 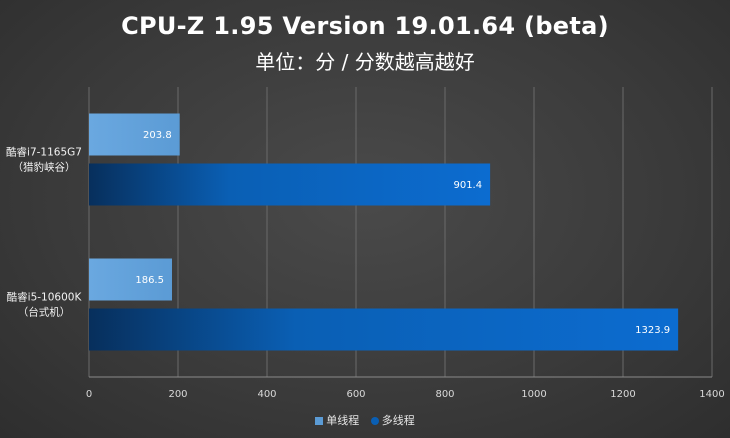 What do you see at coordinates (365, 26) in the screenshot?
I see `chart-title: CPU-Z 1.95 Version 19.01.64 (beta)` at bounding box center [365, 26].